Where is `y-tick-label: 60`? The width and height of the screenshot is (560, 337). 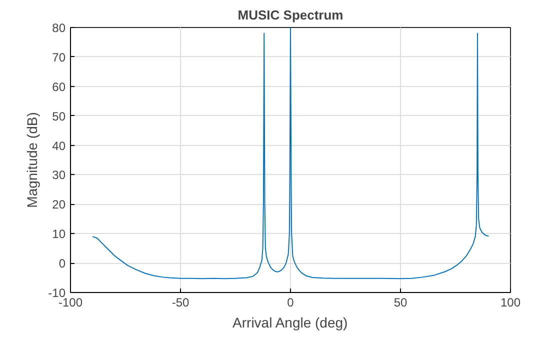
y-tick-label: 60 is located at coordinates (59, 87).